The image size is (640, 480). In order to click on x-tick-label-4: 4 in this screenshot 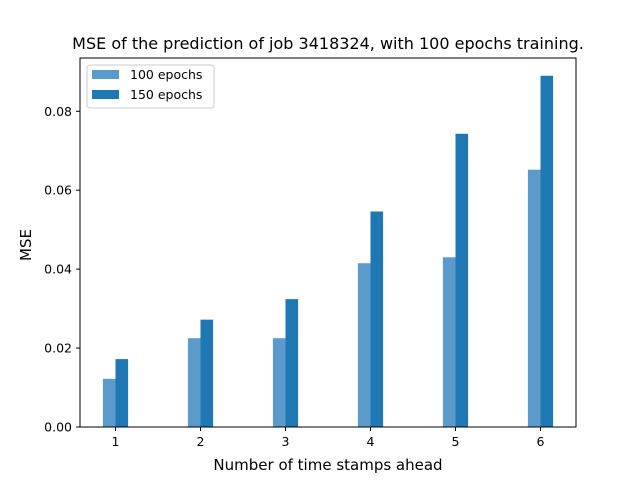, I will do `click(371, 441)`.